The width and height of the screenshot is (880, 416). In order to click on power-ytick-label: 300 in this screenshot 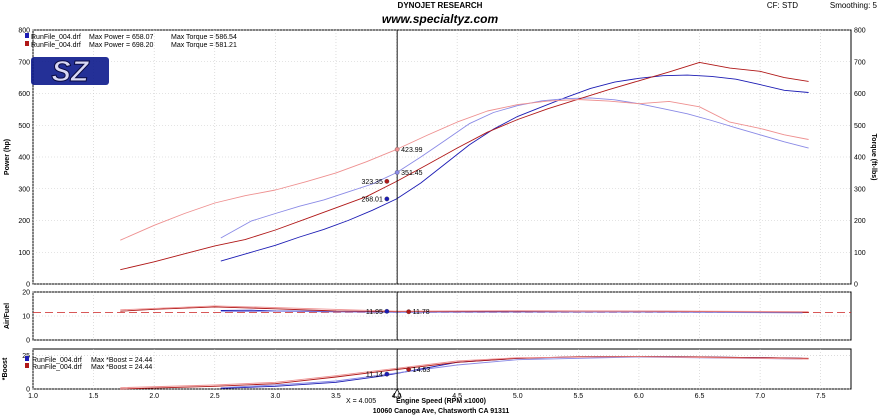, I will do `click(24, 189)`.